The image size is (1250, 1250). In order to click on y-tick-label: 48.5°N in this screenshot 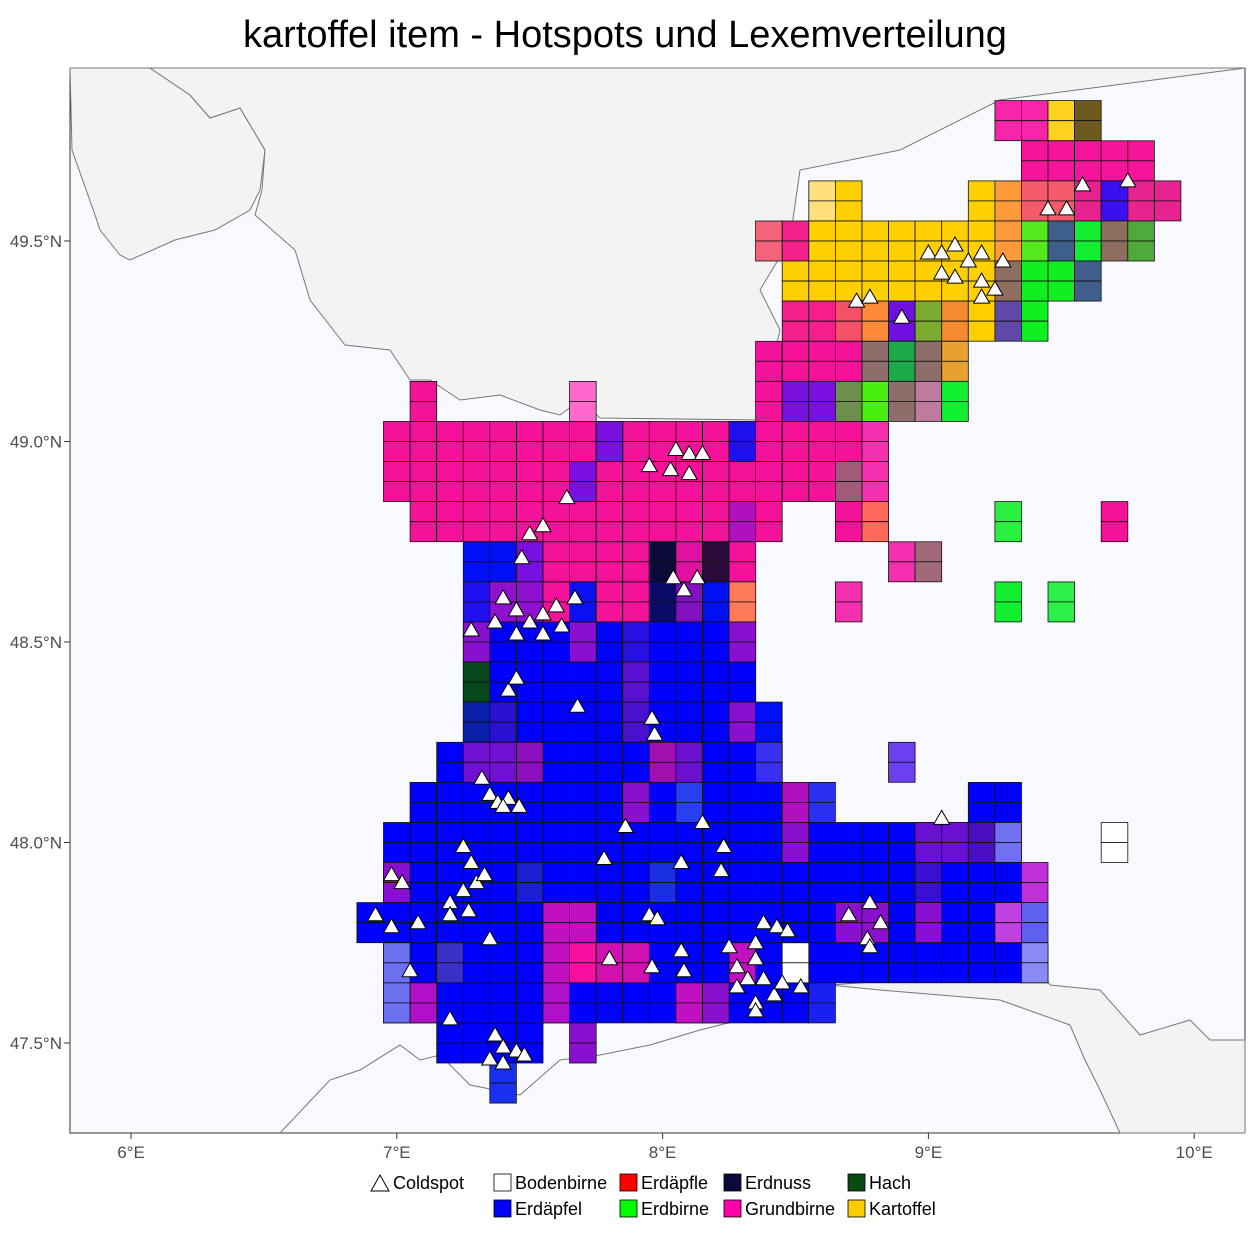, I will do `click(36, 642)`.